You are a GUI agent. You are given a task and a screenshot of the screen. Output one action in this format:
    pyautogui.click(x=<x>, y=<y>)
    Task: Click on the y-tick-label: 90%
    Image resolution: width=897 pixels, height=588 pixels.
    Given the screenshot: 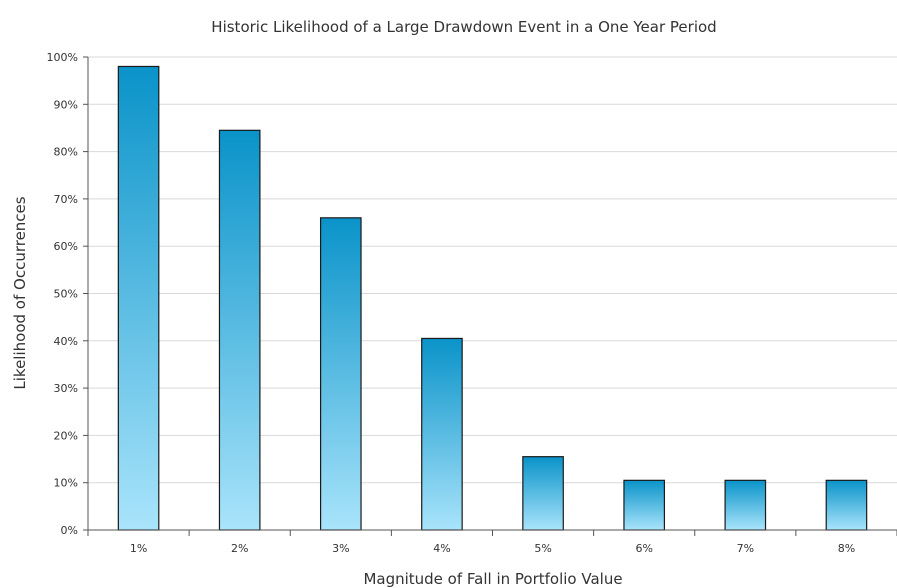 What is the action you would take?
    pyautogui.click(x=66, y=104)
    